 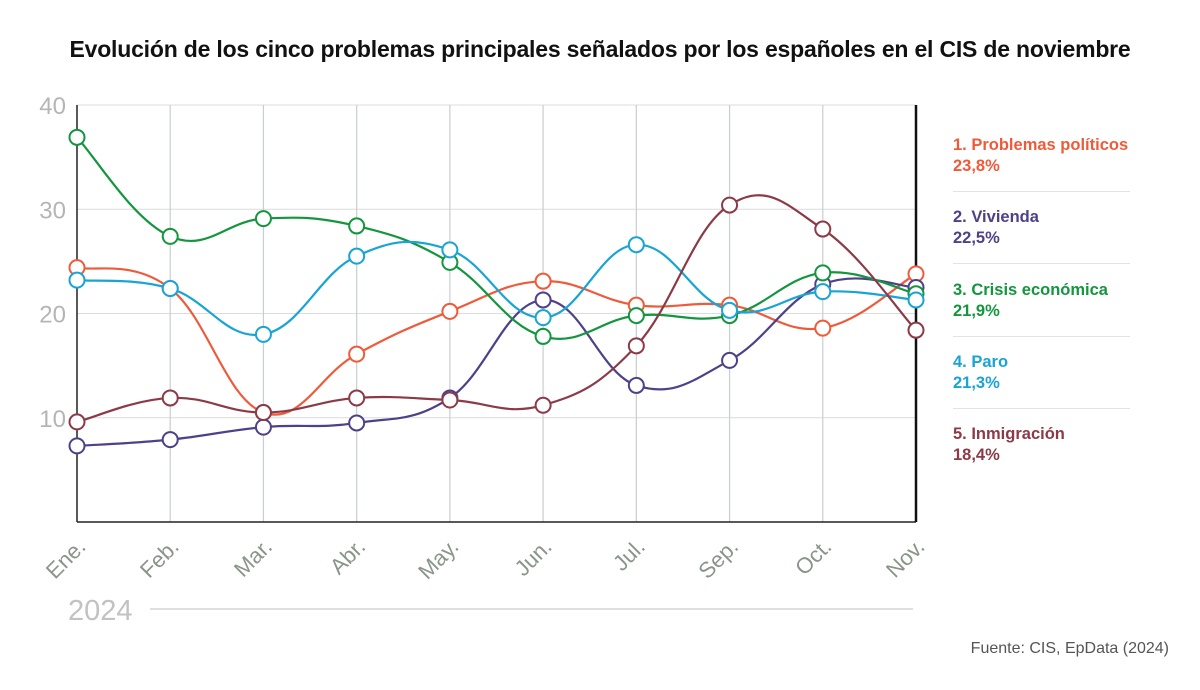 I want to click on legend-item: 1. Problemas políticos 23,8%, so click(x=1041, y=156).